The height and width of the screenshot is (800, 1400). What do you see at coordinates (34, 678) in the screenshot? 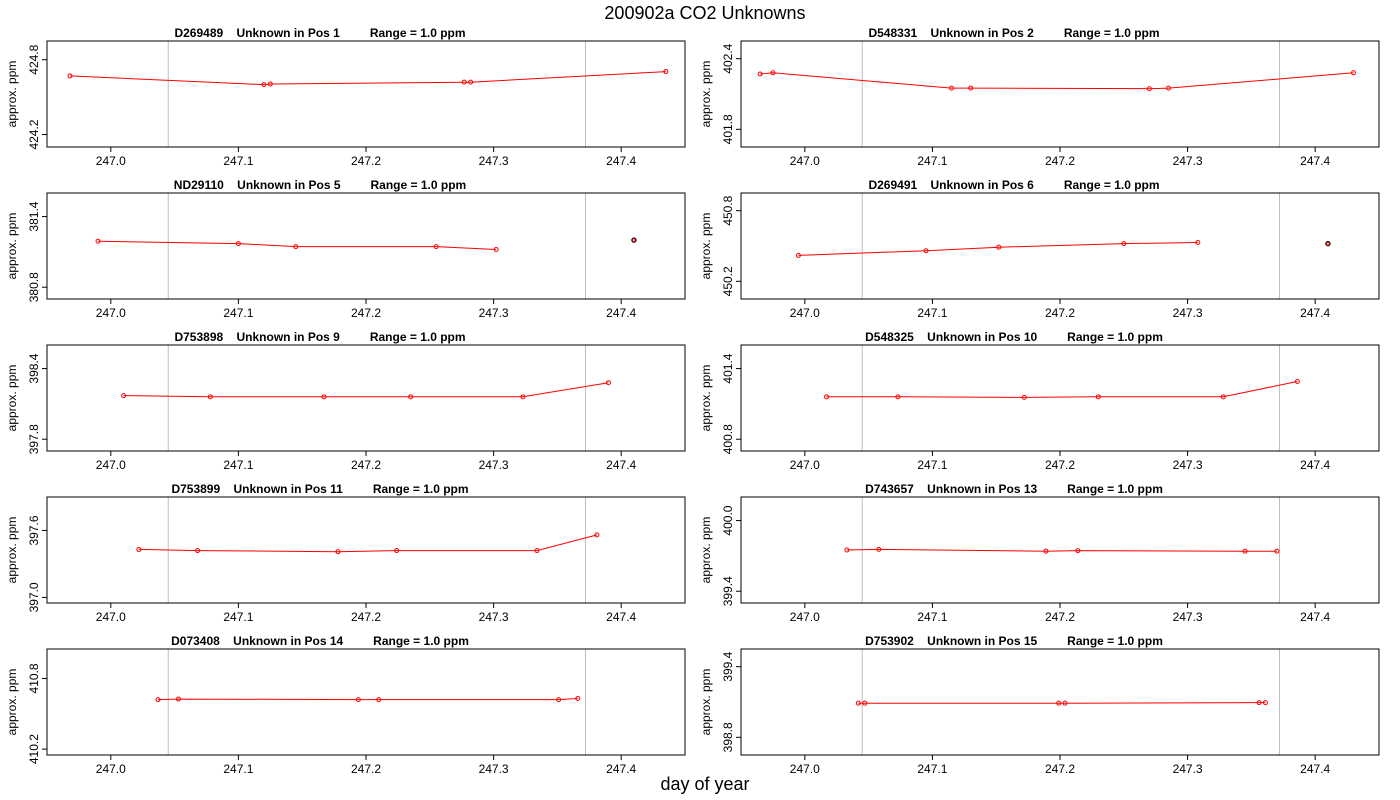
I see `y-tick-label: 410.8` at bounding box center [34, 678].